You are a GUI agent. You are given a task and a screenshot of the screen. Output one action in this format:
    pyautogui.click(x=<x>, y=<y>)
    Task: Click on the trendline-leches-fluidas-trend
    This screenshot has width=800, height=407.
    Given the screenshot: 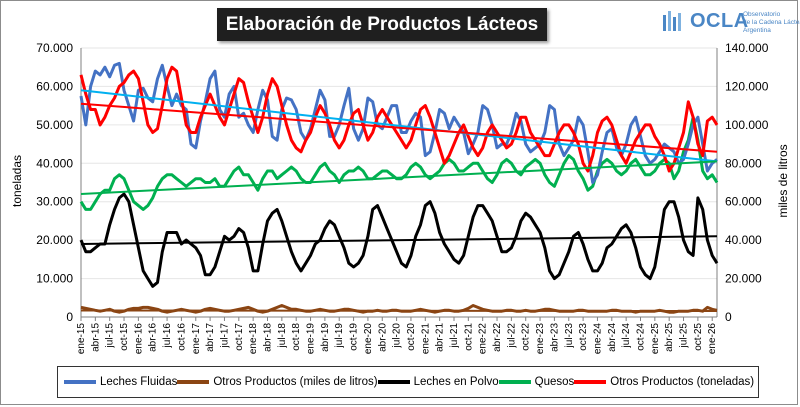 What is the action you would take?
    pyautogui.click(x=399, y=126)
    